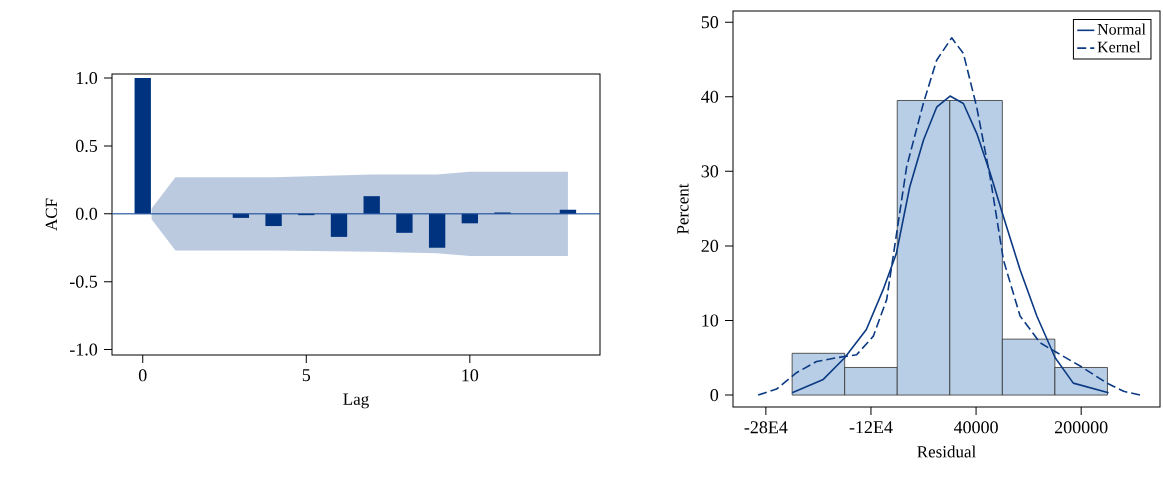  What do you see at coordinates (710, 171) in the screenshot?
I see `y-tick-label: 30` at bounding box center [710, 171].